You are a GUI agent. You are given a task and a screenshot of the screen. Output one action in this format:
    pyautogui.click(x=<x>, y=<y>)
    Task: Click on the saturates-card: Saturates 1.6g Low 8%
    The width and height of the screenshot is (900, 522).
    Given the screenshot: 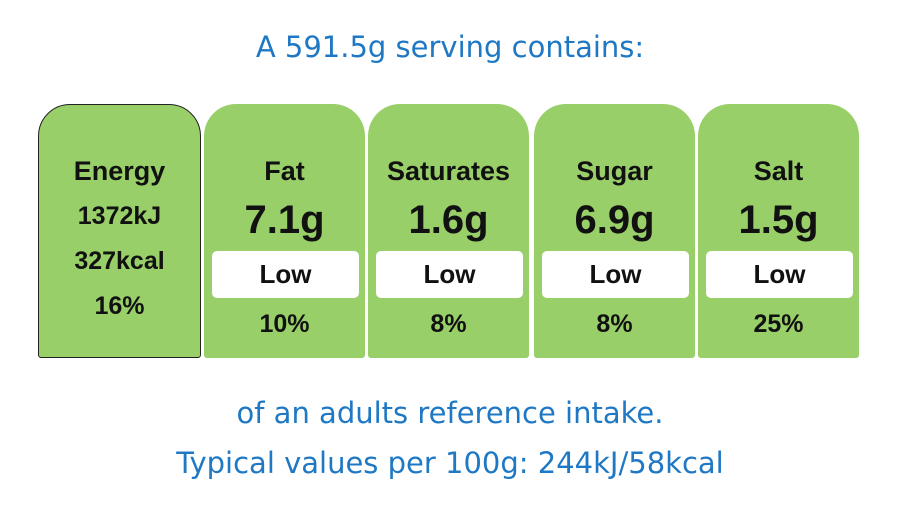 What is the action you would take?
    pyautogui.click(x=448, y=231)
    